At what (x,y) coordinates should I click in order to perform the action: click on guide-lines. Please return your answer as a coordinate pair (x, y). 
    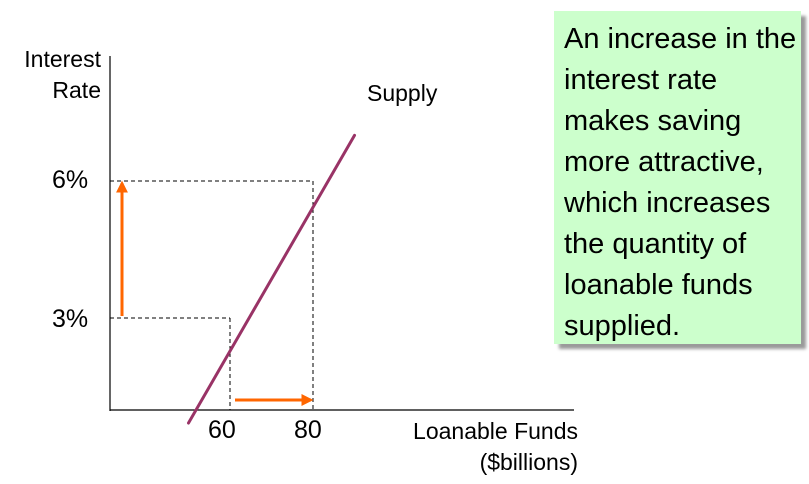
    Looking at the image, I should click on (212, 295).